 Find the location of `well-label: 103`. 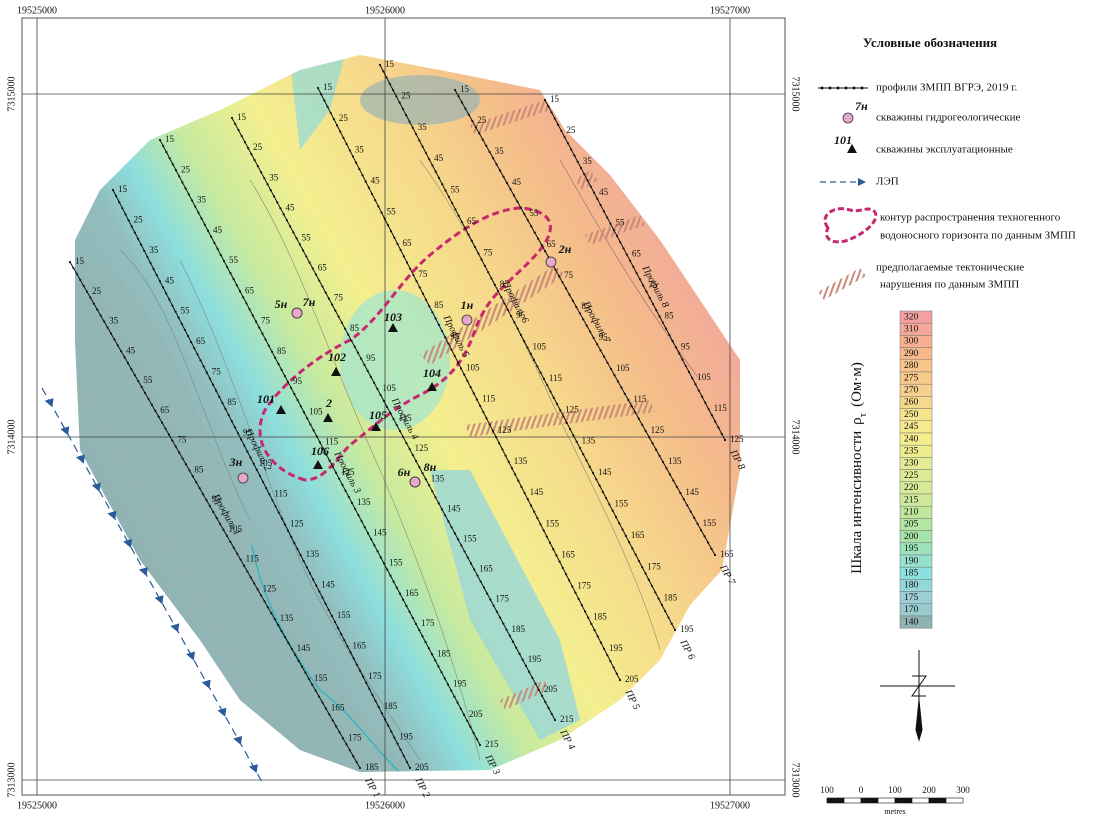

well-label: 103 is located at coordinates (393, 317).